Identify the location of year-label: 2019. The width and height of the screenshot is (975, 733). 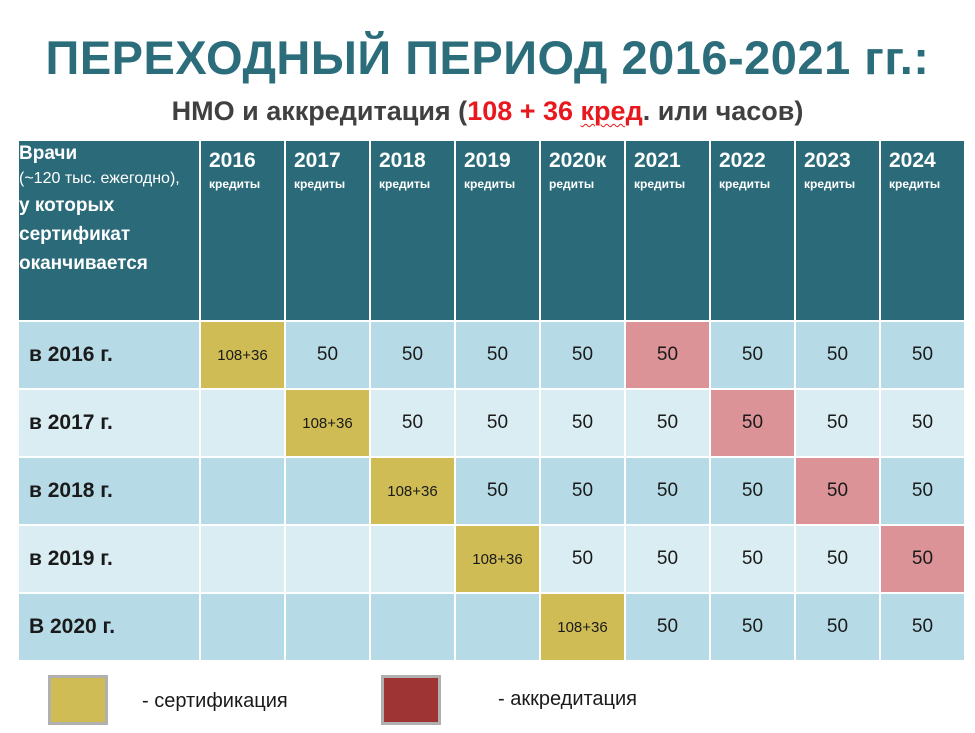
(501, 161).